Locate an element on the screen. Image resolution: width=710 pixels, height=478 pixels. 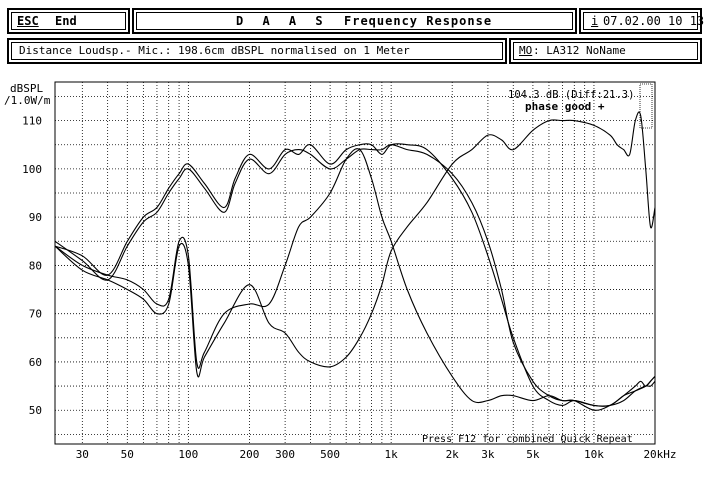
model-key: MO is located at coordinates (526, 50).